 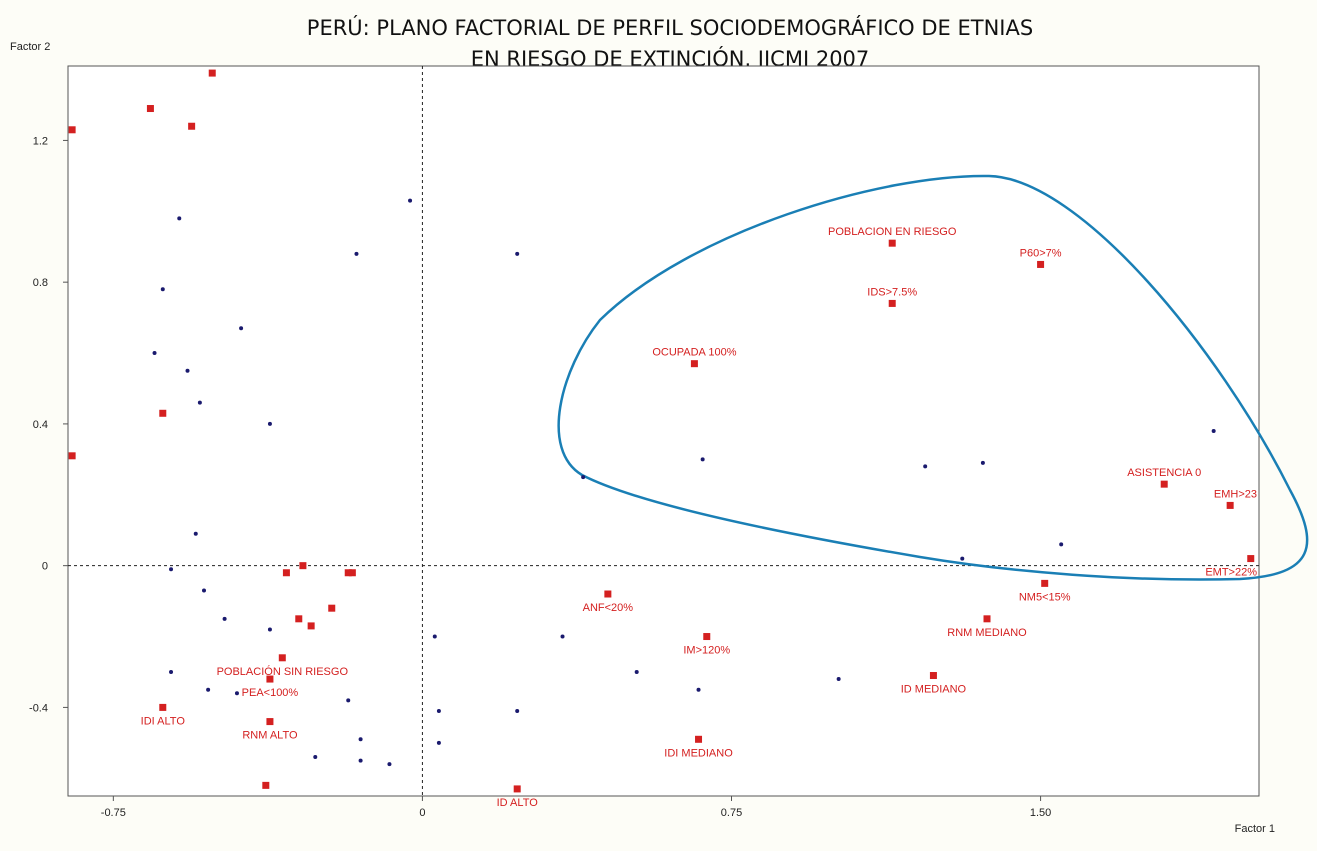 I want to click on category-label: RNM ALTO, so click(x=270, y=736).